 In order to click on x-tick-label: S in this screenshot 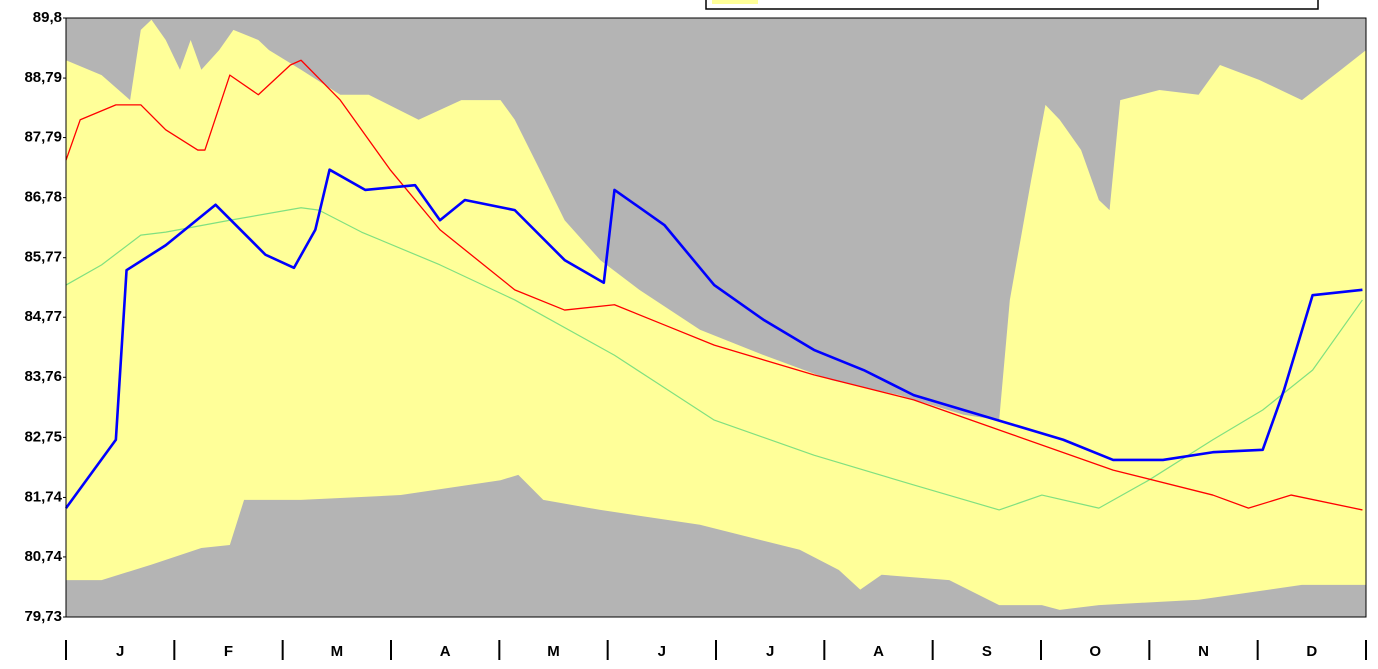, I will do `click(987, 651)`.